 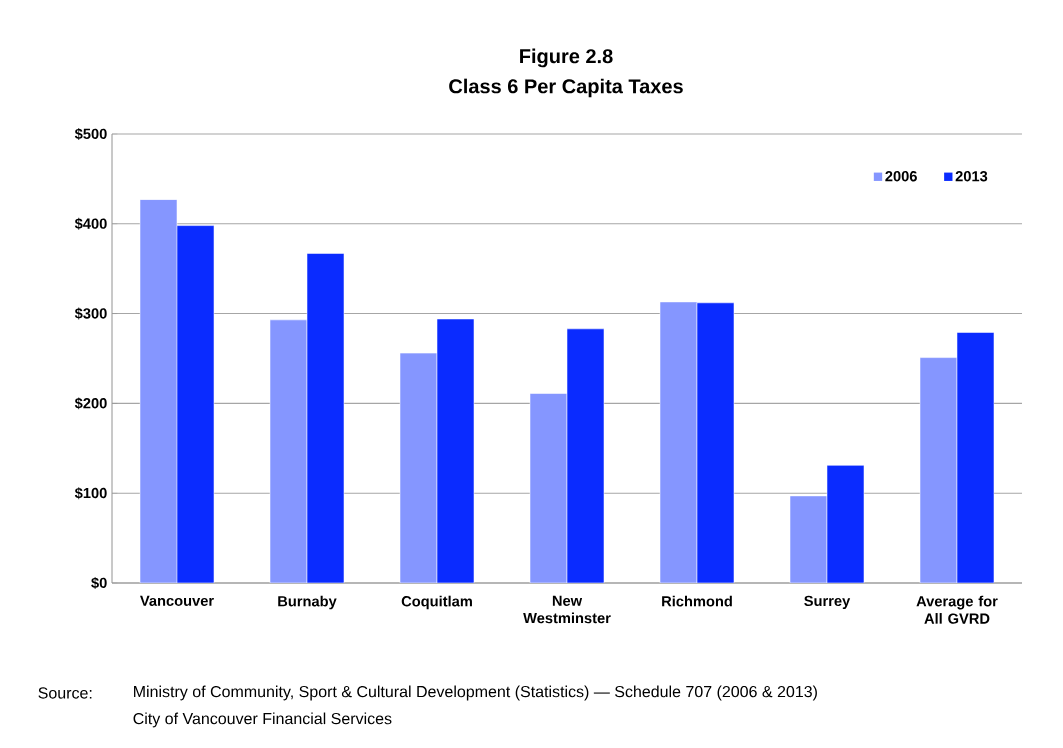 What do you see at coordinates (99, 583) in the screenshot?
I see `y-tick-label: $0` at bounding box center [99, 583].